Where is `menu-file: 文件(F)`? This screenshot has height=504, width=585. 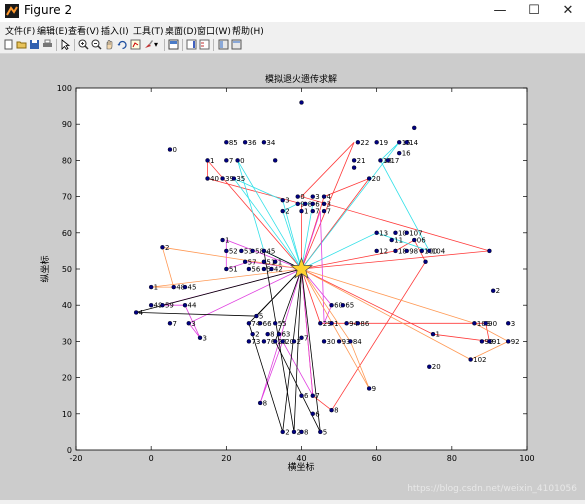 menu-file: 文件(F) is located at coordinates (20, 32).